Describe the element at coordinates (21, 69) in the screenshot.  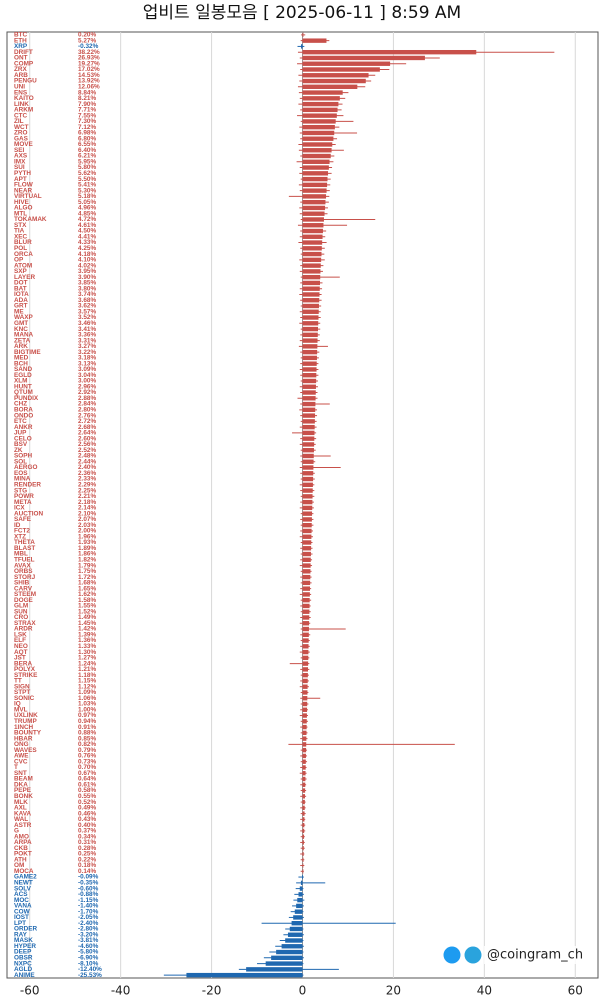
I see `category-label: ZRX` at that location.